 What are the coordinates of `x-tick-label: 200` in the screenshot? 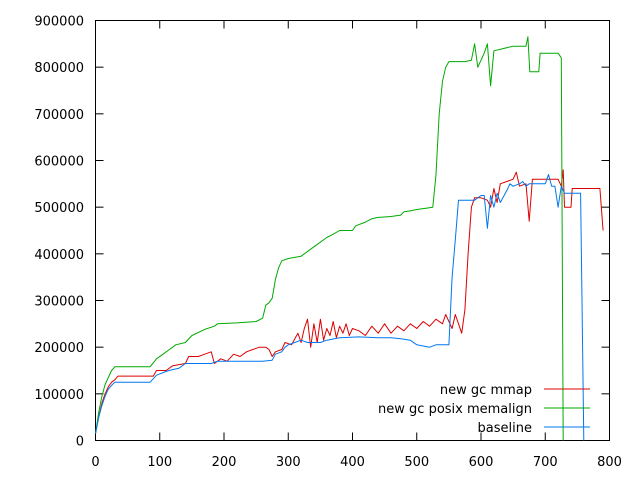 It's located at (224, 462).